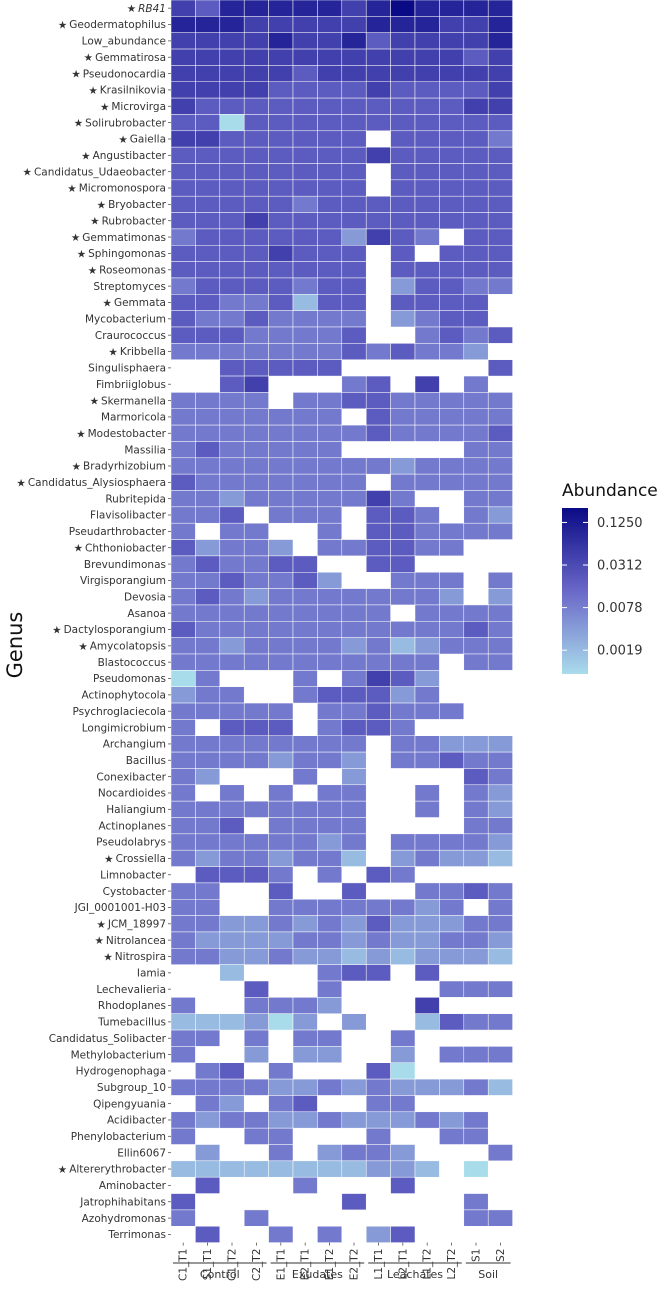 The image size is (663, 1305). I want to click on row-label: Bradyrhizobium, so click(124, 467).